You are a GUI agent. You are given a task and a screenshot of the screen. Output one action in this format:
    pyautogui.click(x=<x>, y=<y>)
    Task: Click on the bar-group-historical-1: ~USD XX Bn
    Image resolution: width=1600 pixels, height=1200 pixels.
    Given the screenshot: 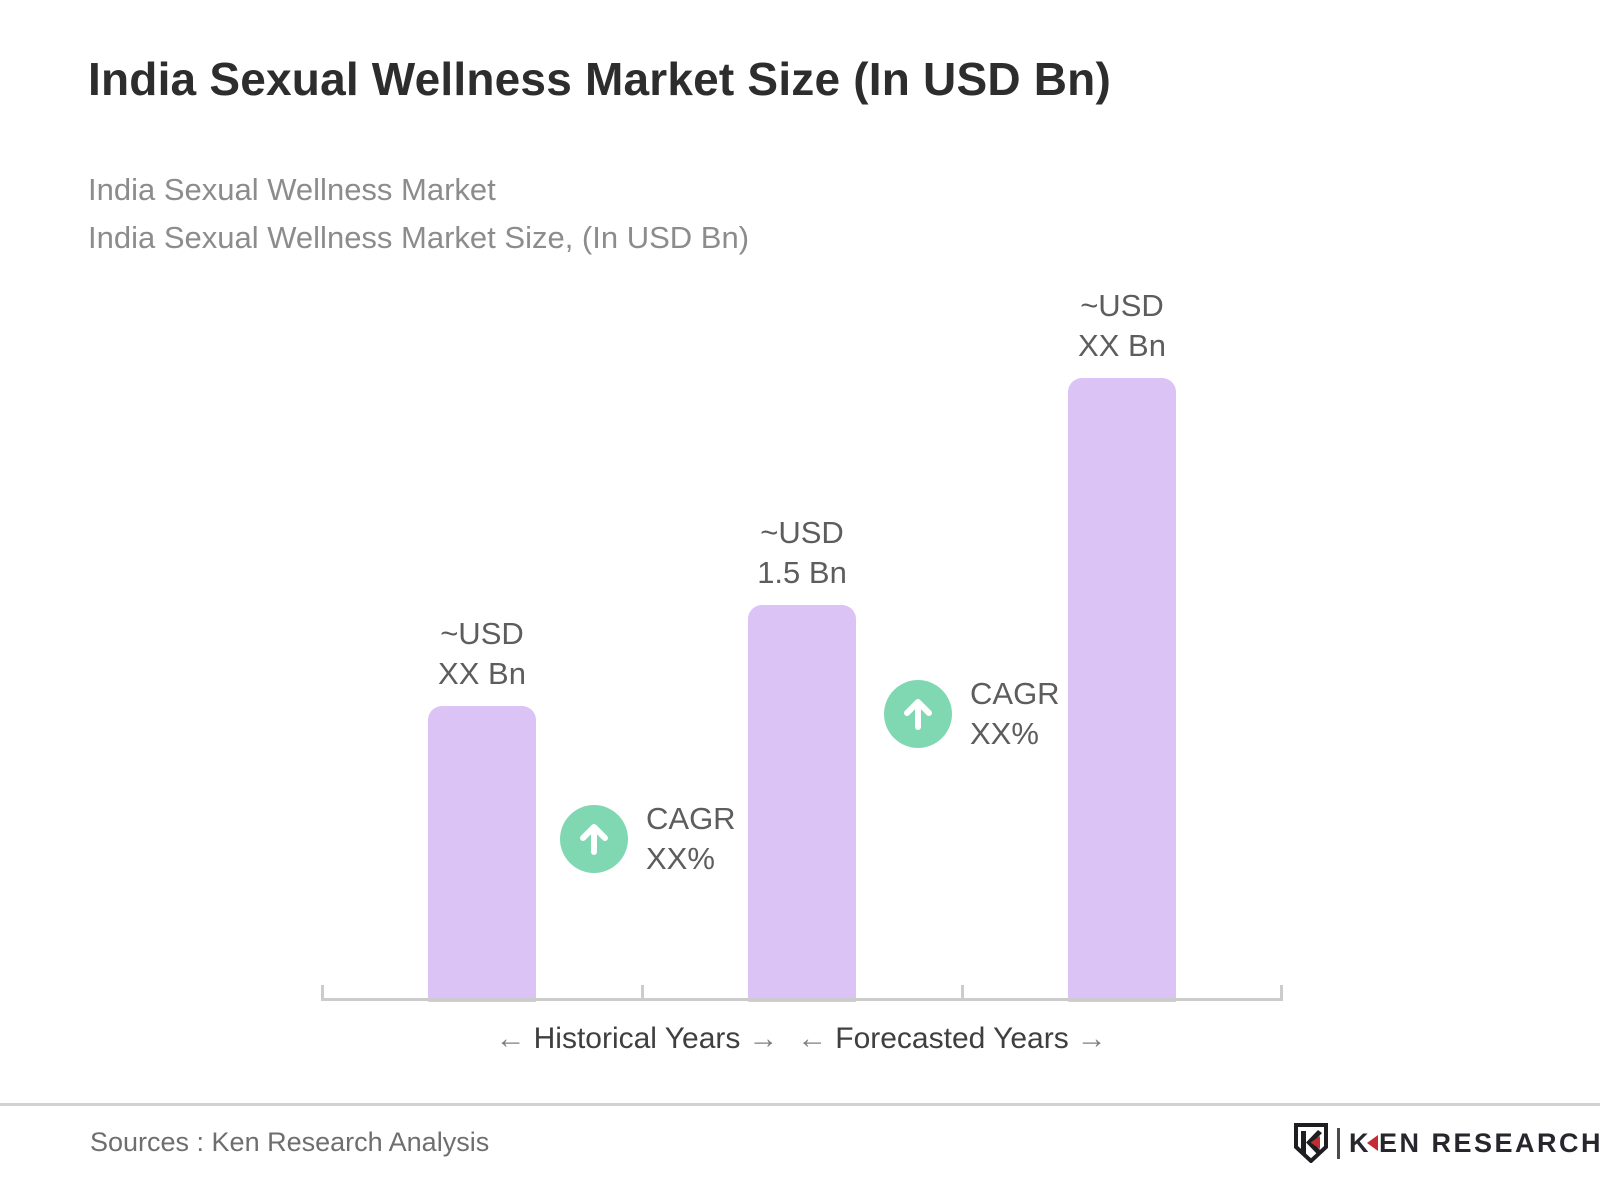 What is the action you would take?
    pyautogui.click(x=482, y=808)
    